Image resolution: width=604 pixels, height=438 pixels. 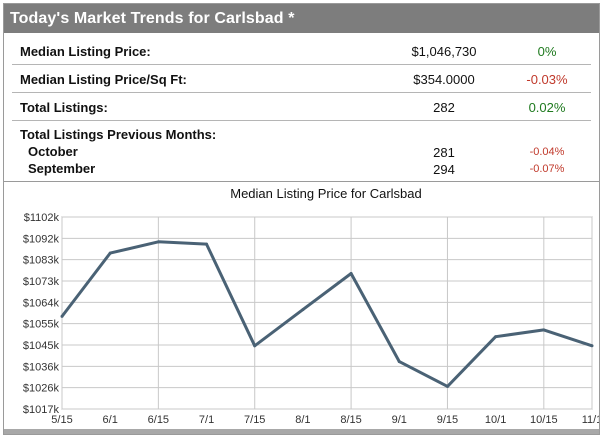 I want to click on x-tick-label: 6/15, so click(x=158, y=420).